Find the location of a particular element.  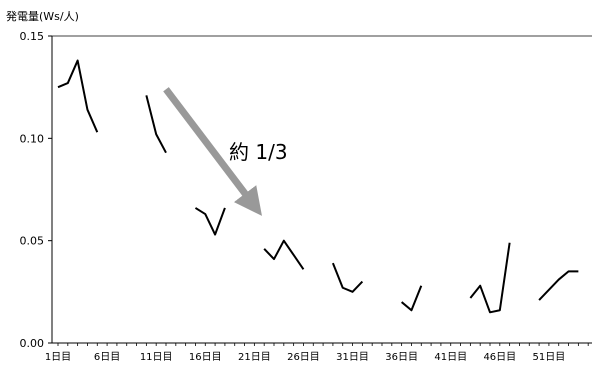

y-tick-label: 0.10 is located at coordinates (32, 138).